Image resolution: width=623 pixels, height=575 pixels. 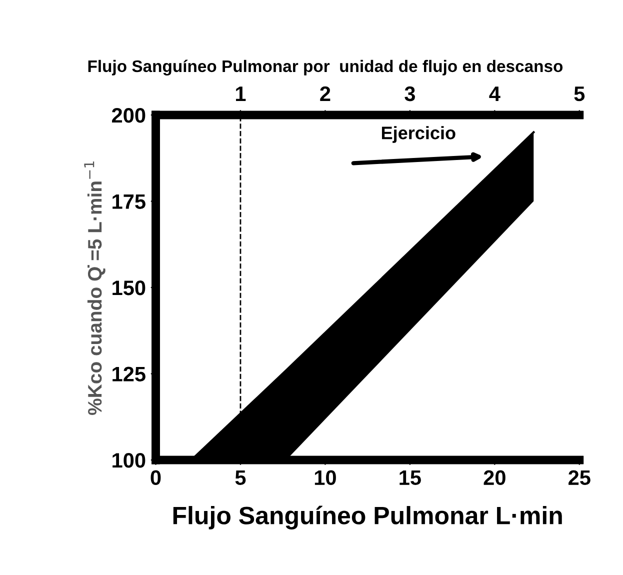 I want to click on x-tick-label: 20, so click(x=495, y=478).